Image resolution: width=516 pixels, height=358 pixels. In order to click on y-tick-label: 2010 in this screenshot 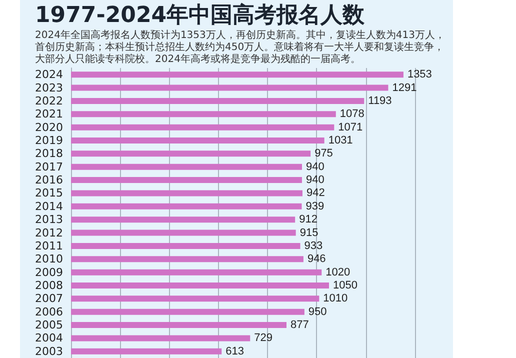, I will do `click(49, 259)`.